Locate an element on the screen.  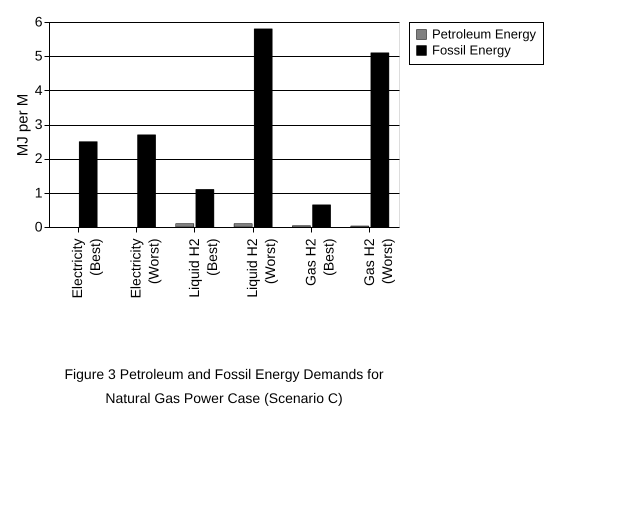
y-tick-label: 0 is located at coordinates (38, 226).